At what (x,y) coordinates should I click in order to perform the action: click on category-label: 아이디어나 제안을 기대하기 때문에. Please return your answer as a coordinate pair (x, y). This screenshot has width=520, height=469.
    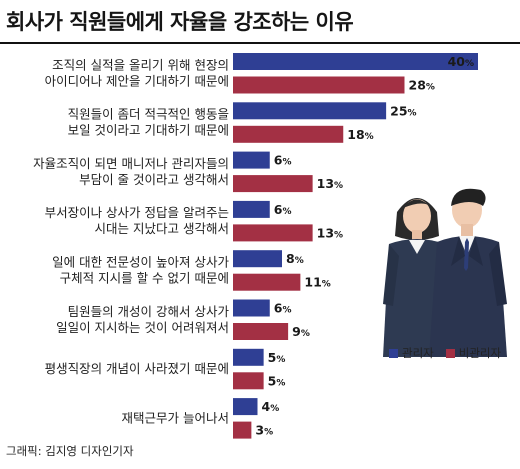
    Looking at the image, I should click on (137, 80).